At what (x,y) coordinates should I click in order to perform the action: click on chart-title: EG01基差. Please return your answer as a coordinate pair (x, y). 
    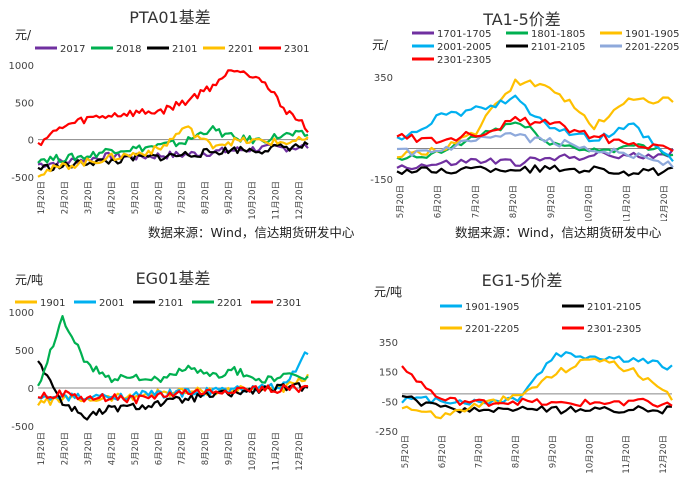
    Looking at the image, I should click on (173, 278).